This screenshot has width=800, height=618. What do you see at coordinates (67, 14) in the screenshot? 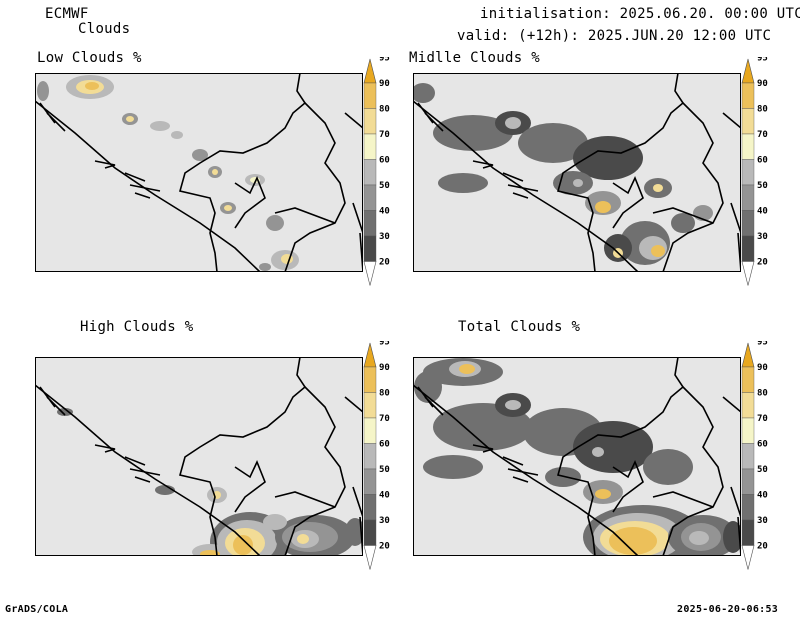
I see `model-label: ECMWF` at bounding box center [67, 14].